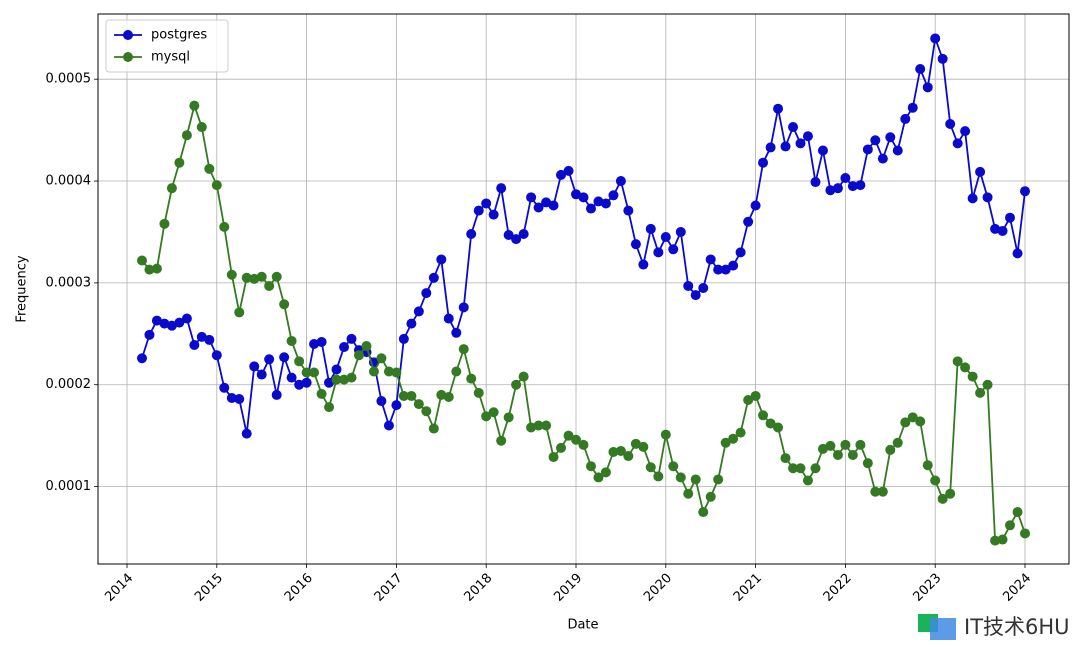 This screenshot has width=1080, height=647. Describe the element at coordinates (1017, 627) in the screenshot. I see `watermark: IT技术6HU` at that location.